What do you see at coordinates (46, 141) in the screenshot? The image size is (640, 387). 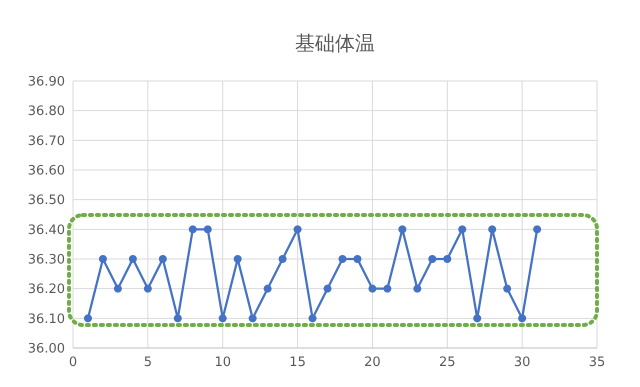 I see `y-tick-label: 36.70` at bounding box center [46, 141].